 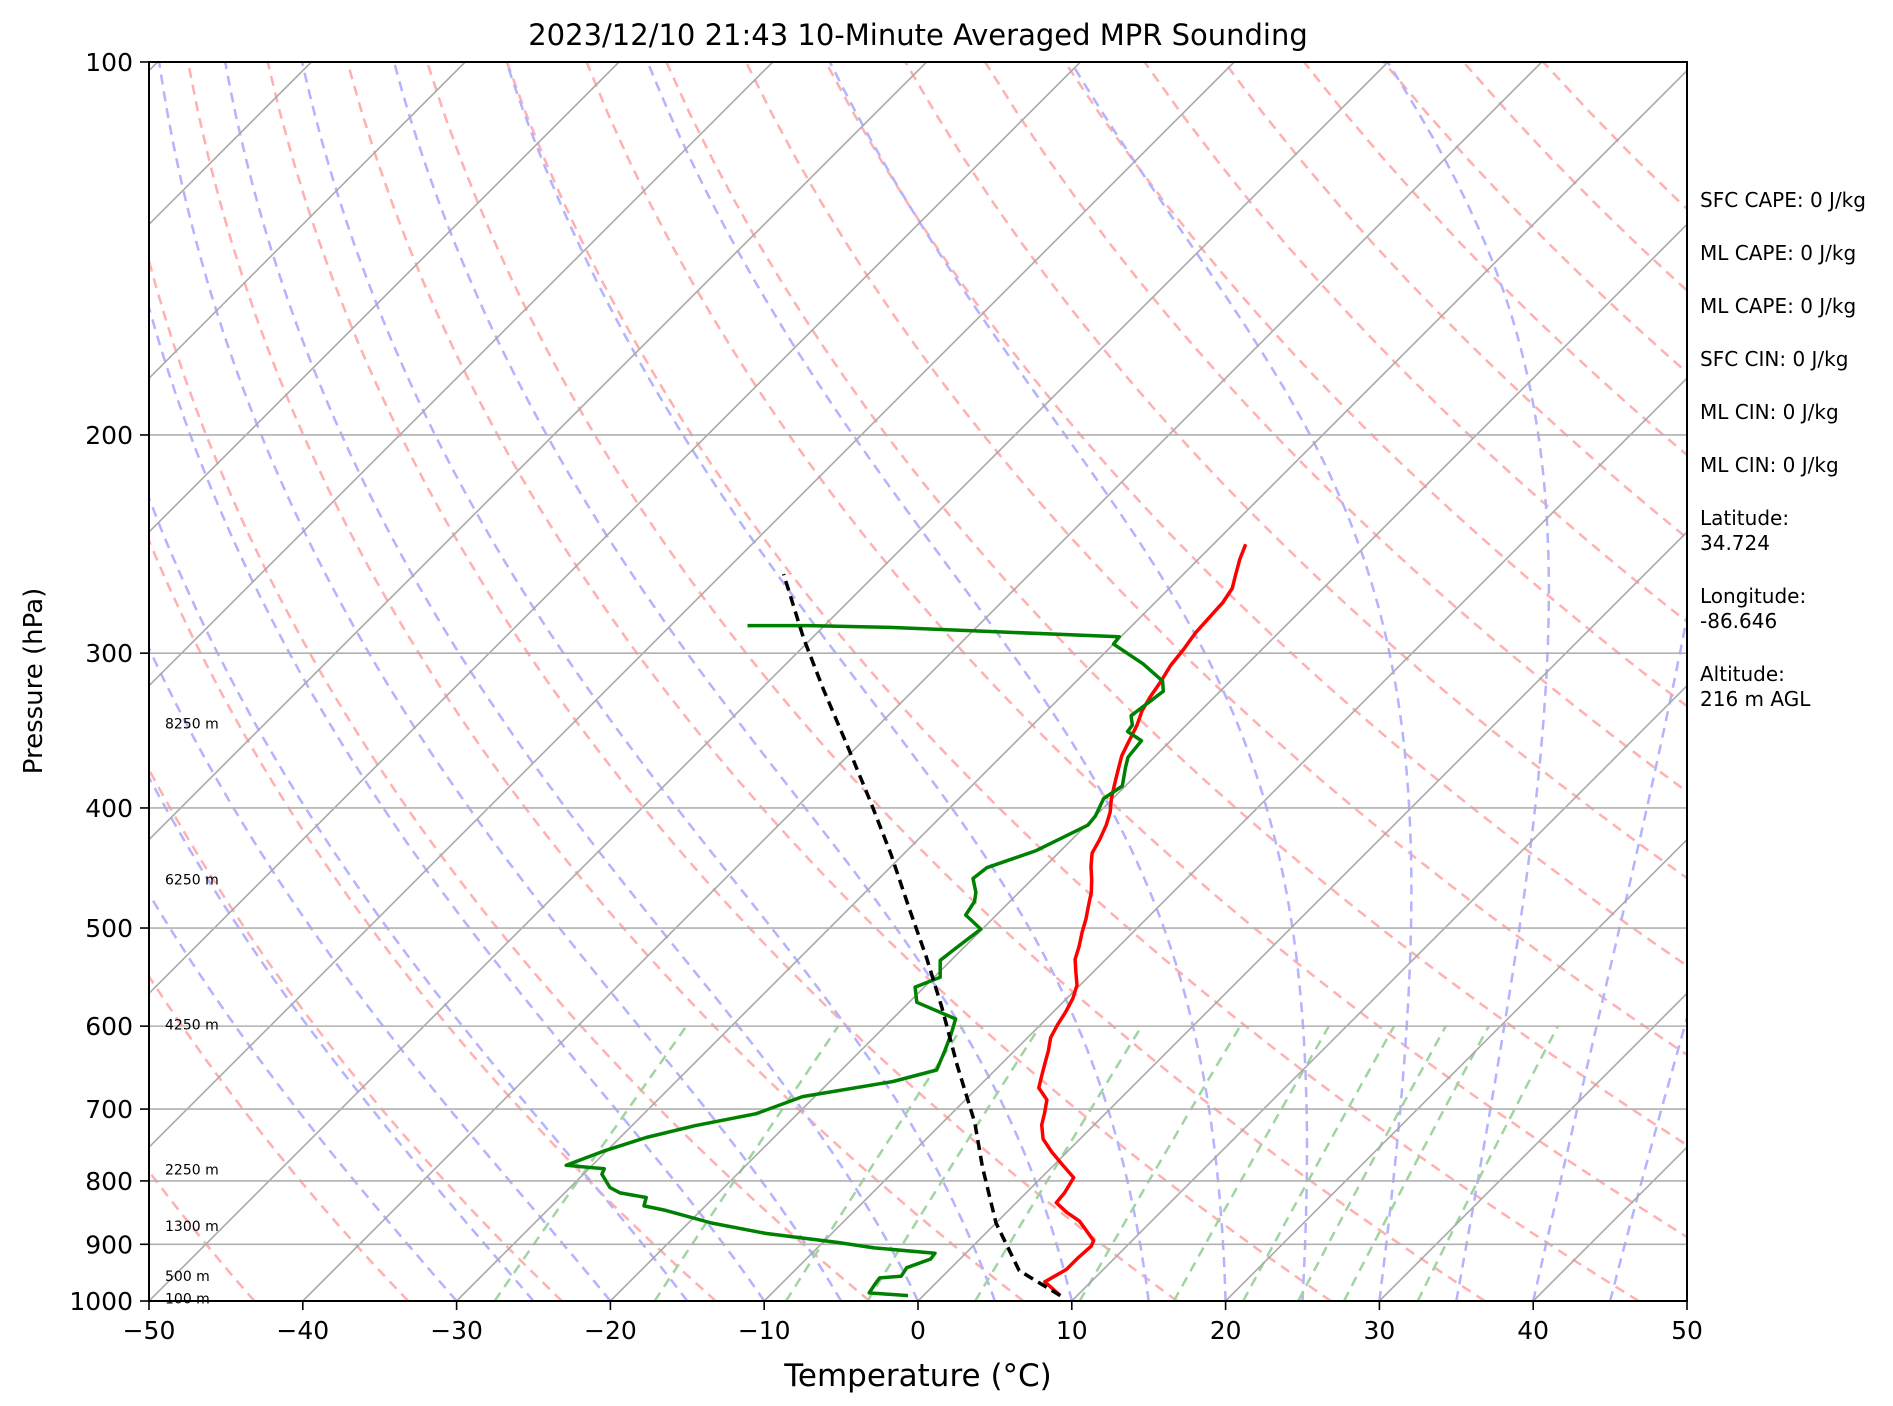 I want to click on height-label: 4250 m, so click(x=192, y=1025).